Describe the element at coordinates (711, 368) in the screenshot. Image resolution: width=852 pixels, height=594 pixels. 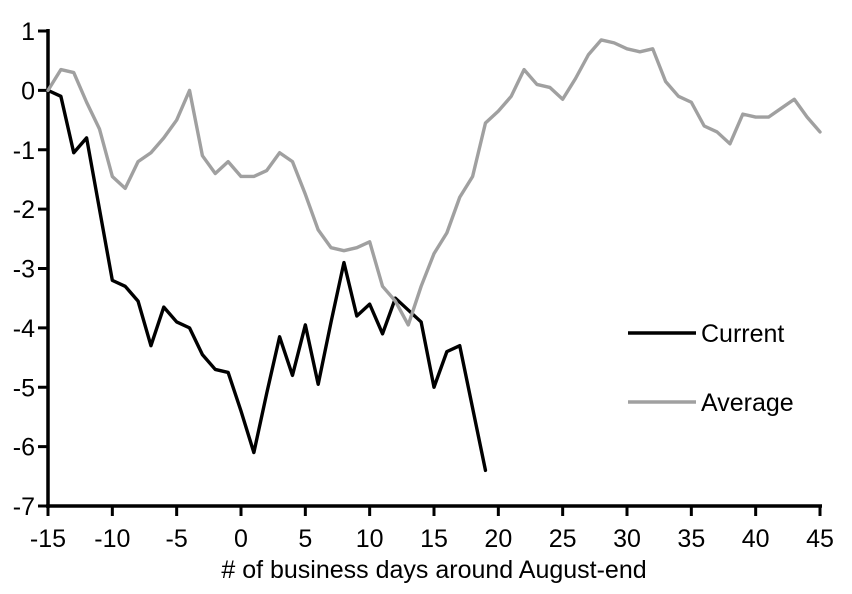
I see `legend: Current Average` at that location.